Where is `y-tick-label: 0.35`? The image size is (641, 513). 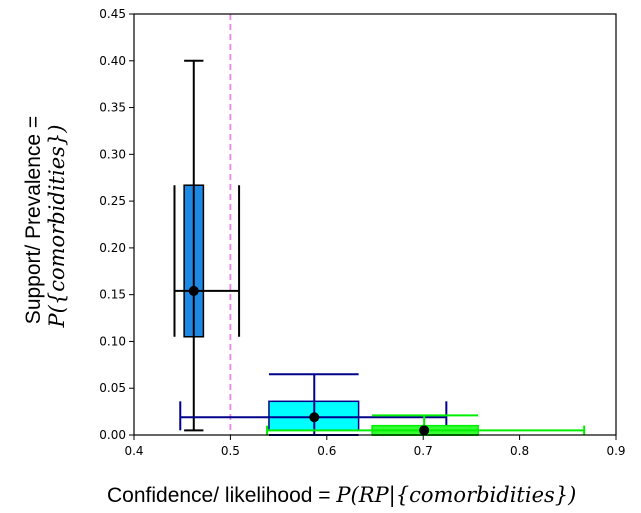 y-tick-label: 0.35 is located at coordinates (112, 108).